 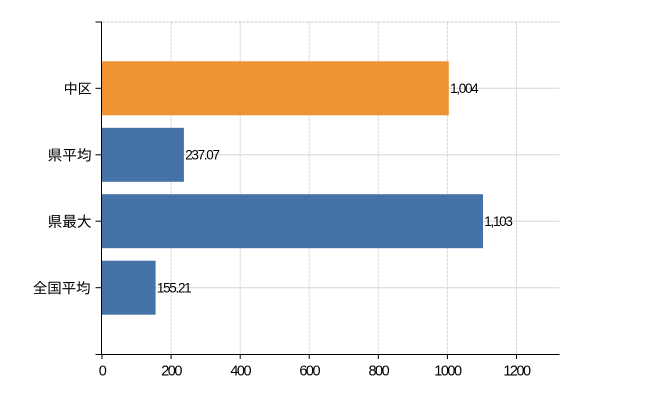 I want to click on svg-text: 1000, so click(x=448, y=372).